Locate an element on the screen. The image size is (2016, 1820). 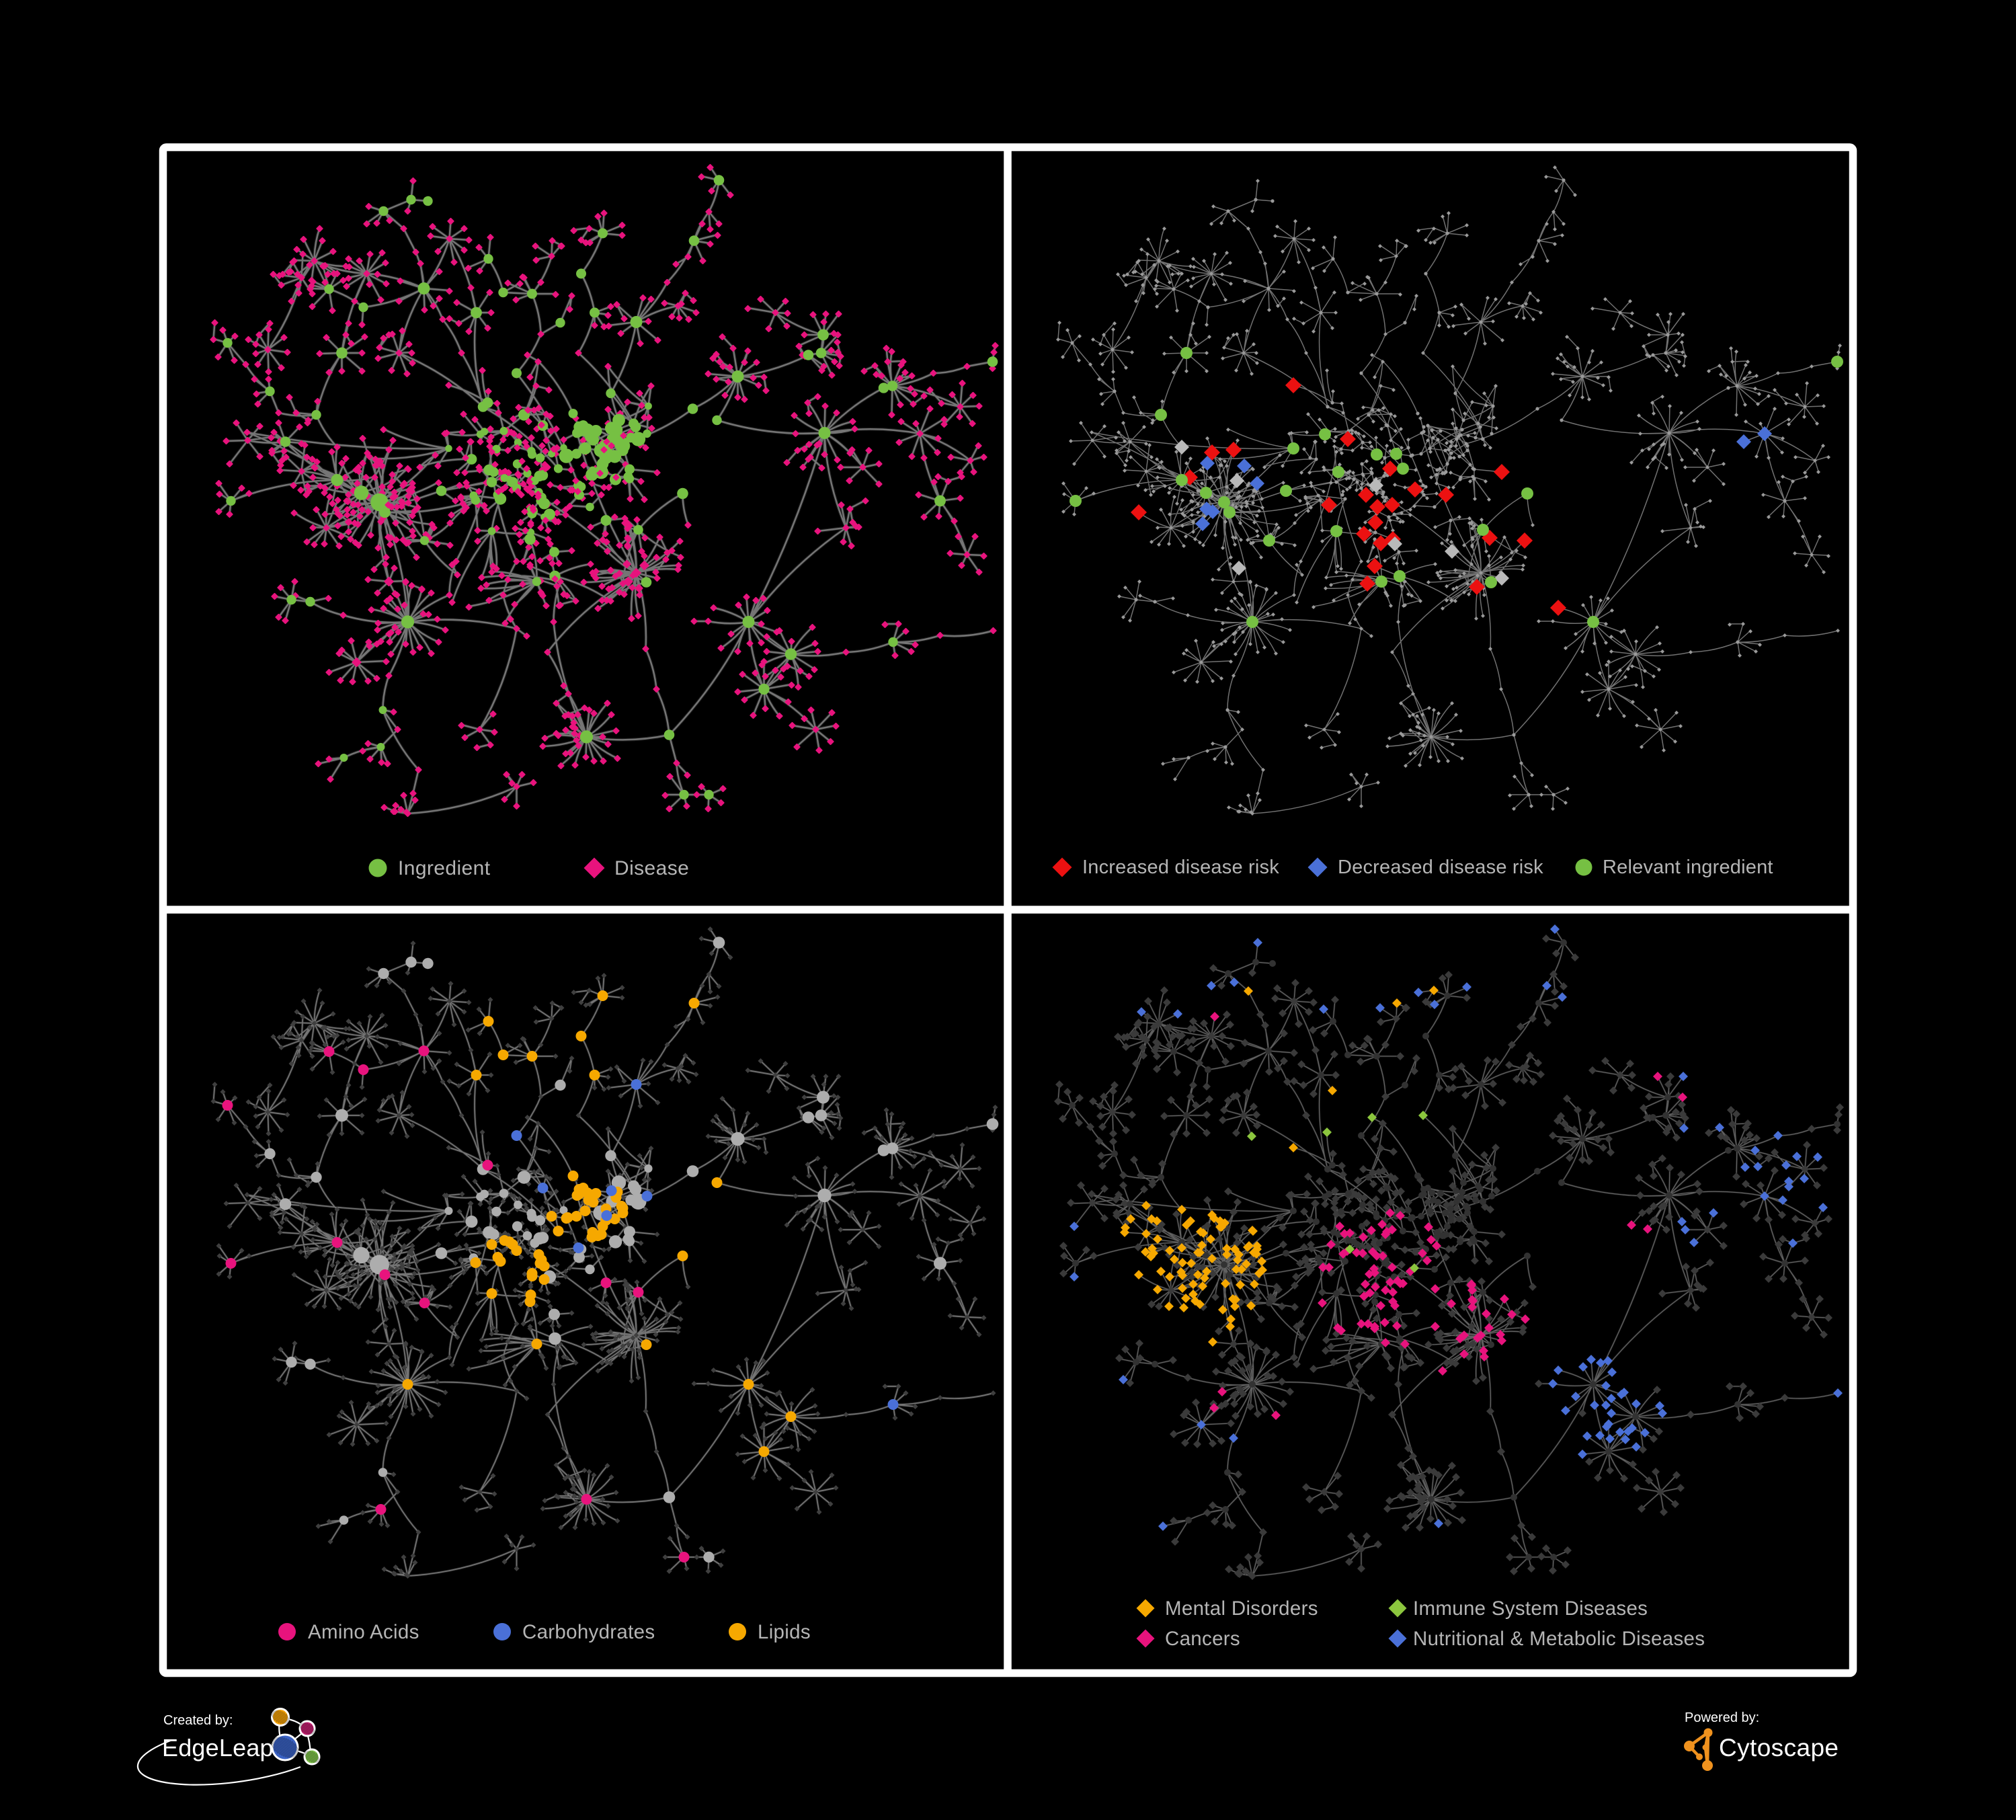
svg-text: Increased disease risk is located at coordinates (1180, 867).